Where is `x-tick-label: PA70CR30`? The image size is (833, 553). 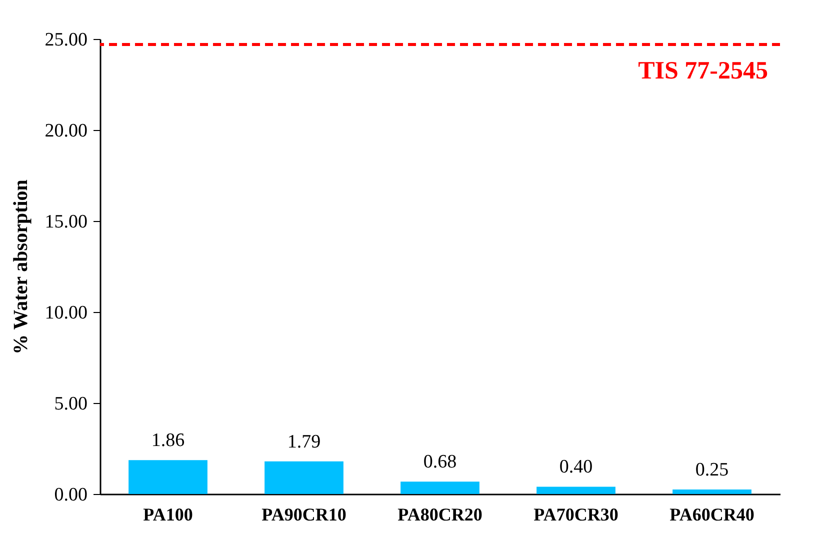
x-tick-label: PA70CR30 is located at coordinates (576, 514).